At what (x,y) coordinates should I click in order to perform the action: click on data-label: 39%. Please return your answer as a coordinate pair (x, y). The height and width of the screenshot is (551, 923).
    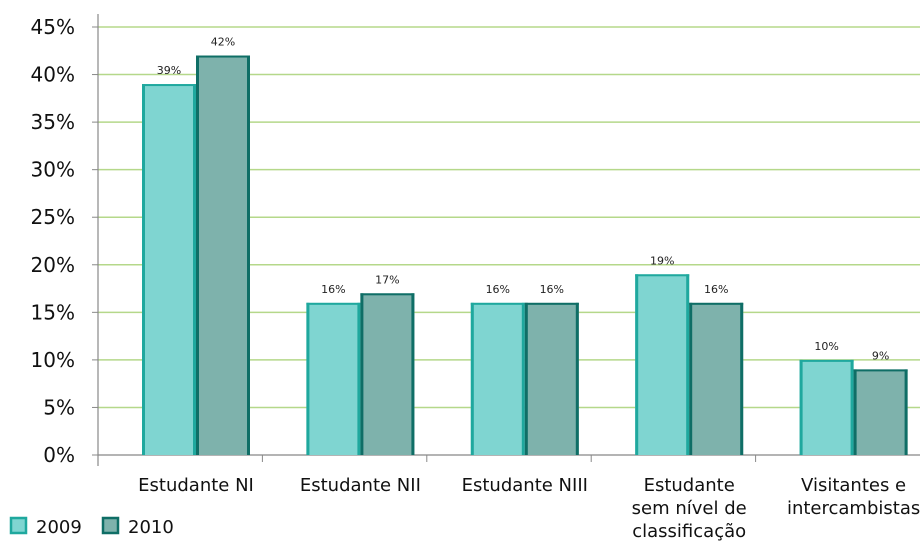
    Looking at the image, I should click on (169, 70).